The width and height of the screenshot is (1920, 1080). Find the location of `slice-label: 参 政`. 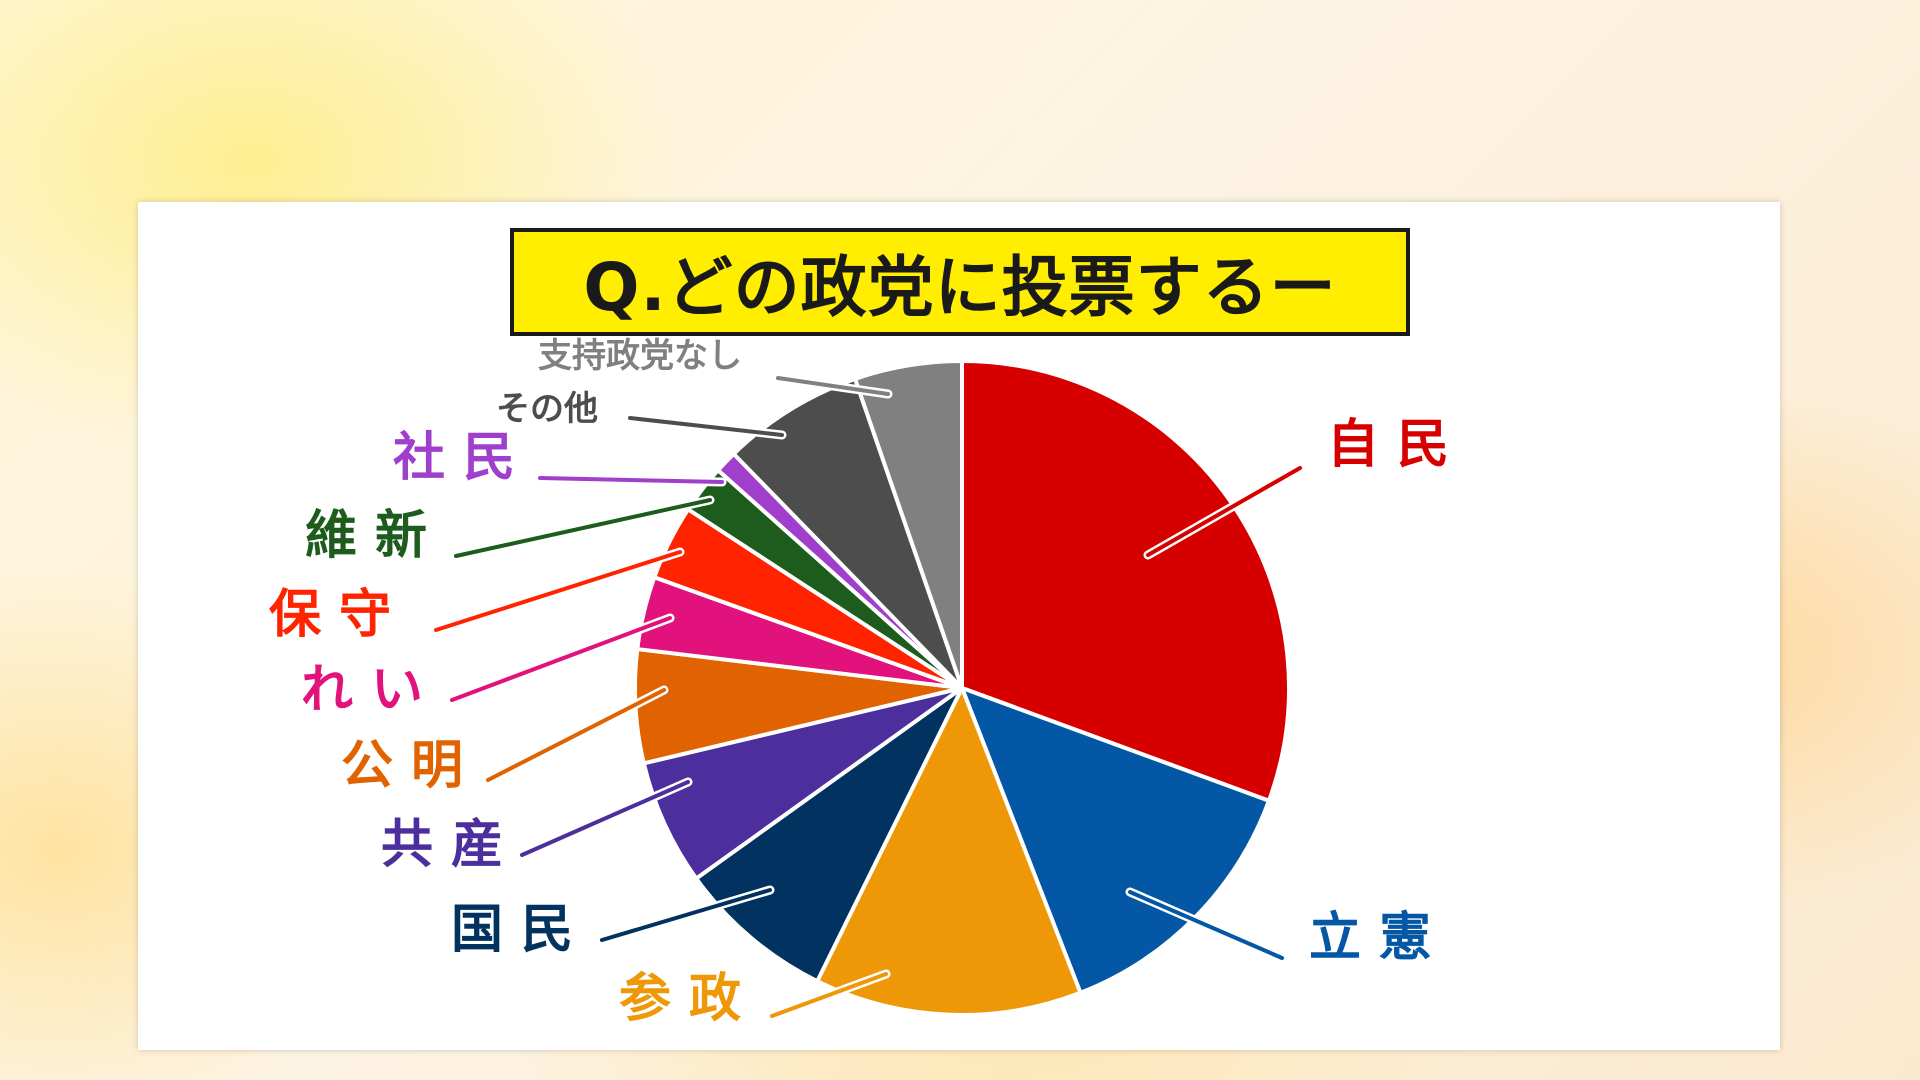

slice-label: 参 政 is located at coordinates (680, 999).